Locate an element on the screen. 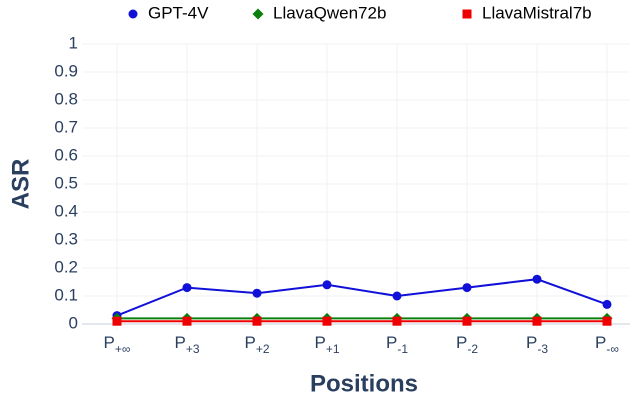  y-tick-label: 1 is located at coordinates (73, 42).